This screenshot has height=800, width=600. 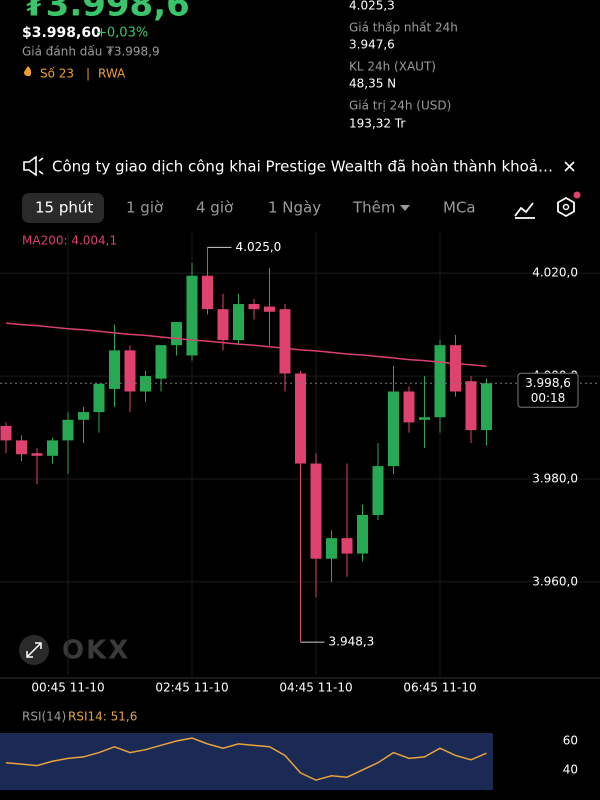 What do you see at coordinates (403, 28) in the screenshot?
I see `stat-label: Giá thấp nhất 24h` at bounding box center [403, 28].